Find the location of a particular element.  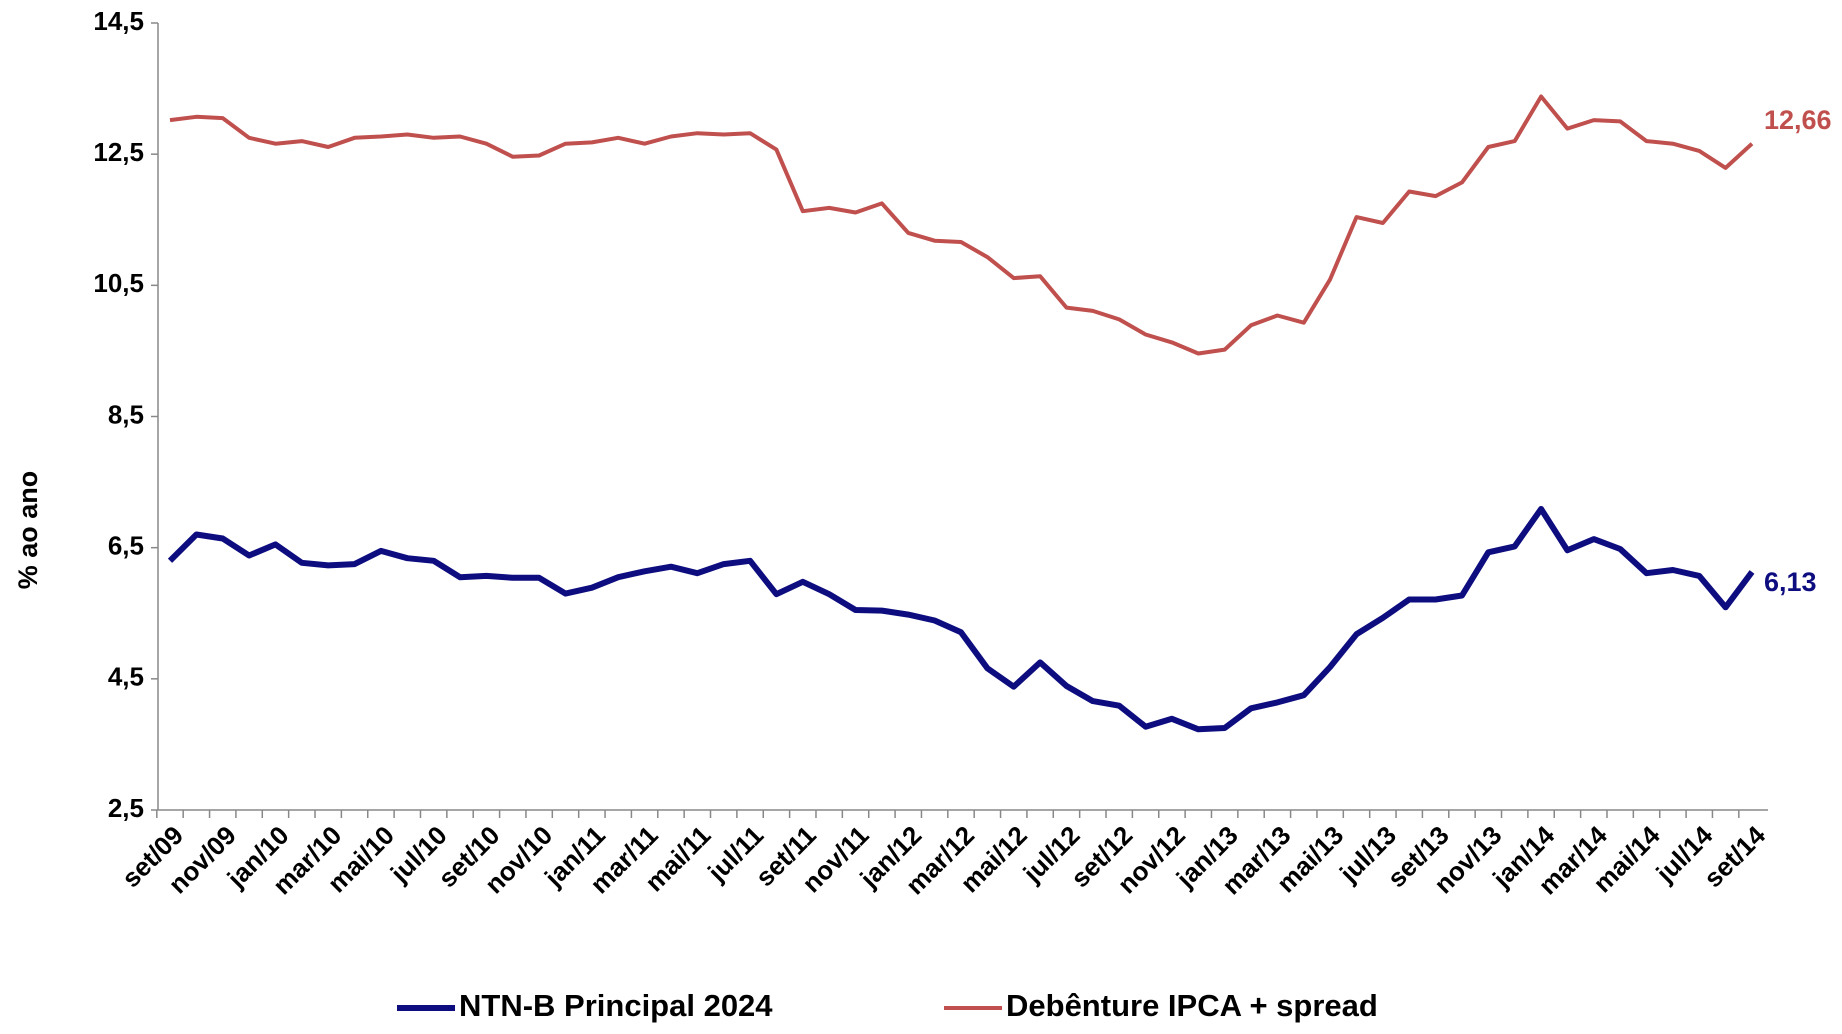

end-label: 6,13 is located at coordinates (1790, 582).